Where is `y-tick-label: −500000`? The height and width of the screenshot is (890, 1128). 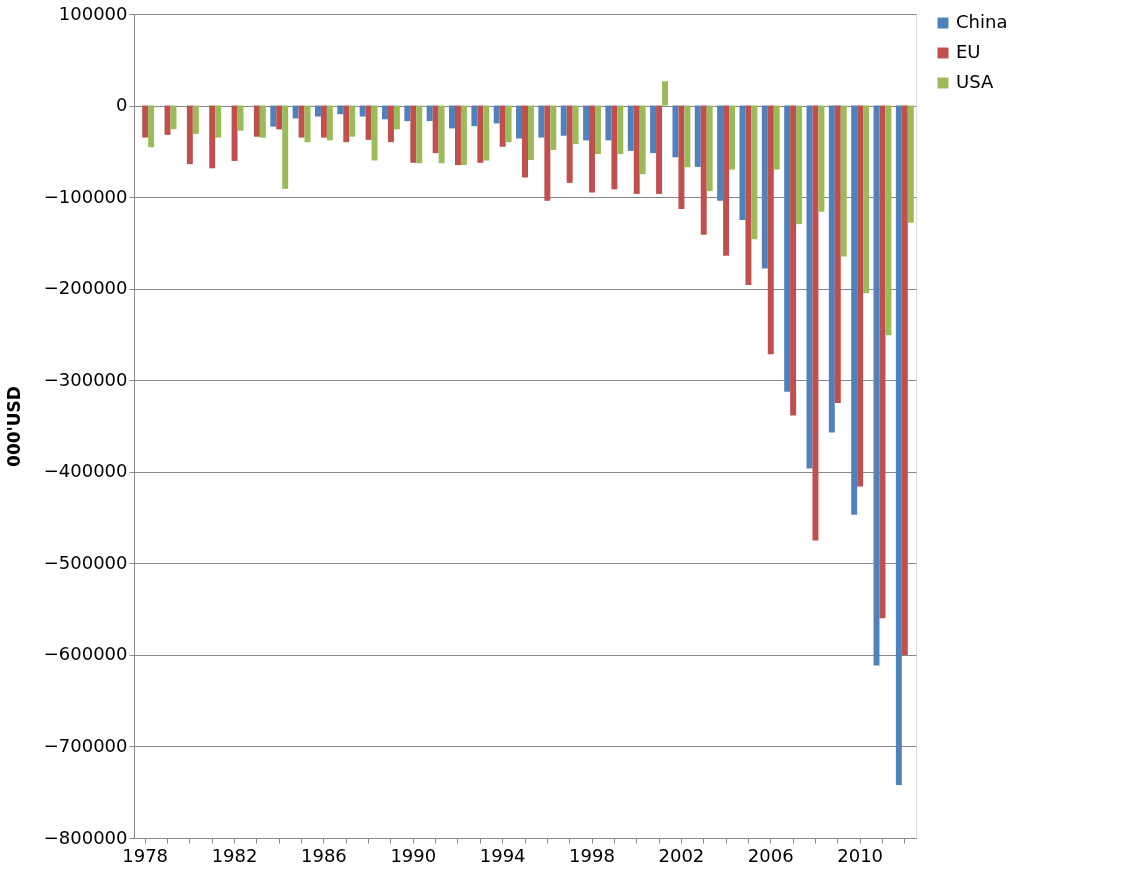
y-tick-label: −500000 is located at coordinates (85, 562).